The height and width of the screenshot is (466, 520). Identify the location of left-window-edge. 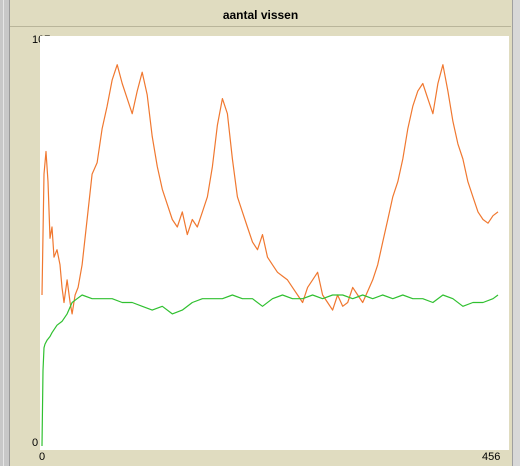
(5, 233).